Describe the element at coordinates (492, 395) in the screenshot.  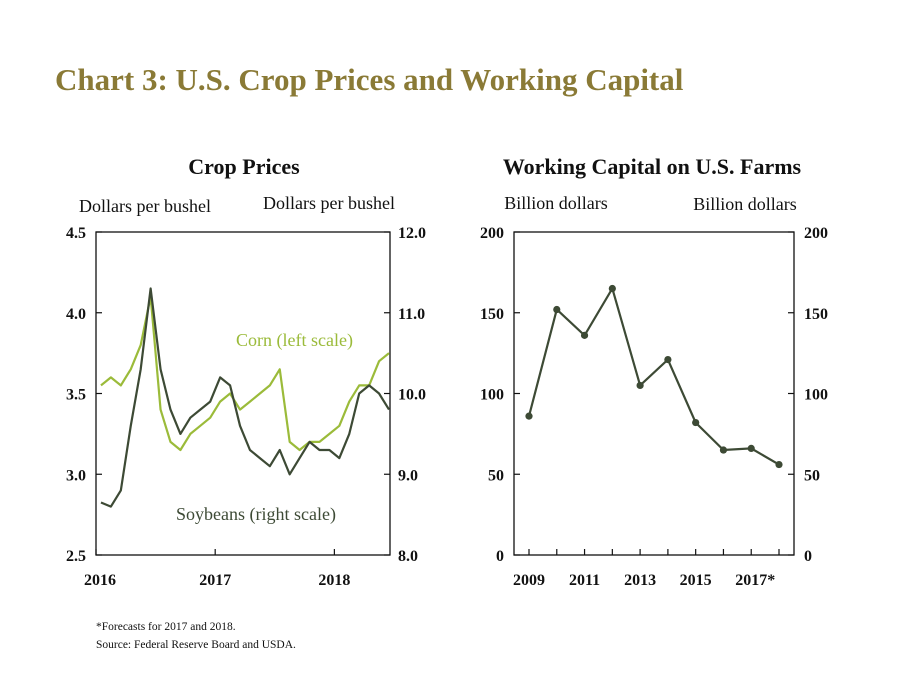
I see `wc-left-y-tick-label: 100` at that location.